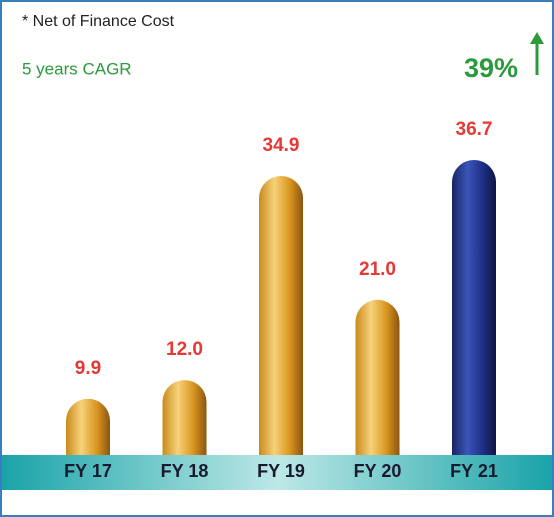 This screenshot has width=554, height=517. What do you see at coordinates (185, 471) in the screenshot?
I see `x-tick-label: FY 18` at bounding box center [185, 471].